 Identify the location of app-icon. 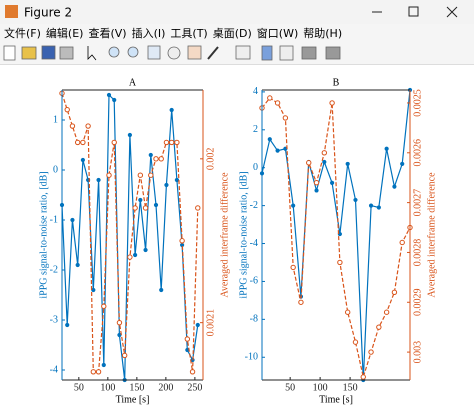
(11, 11).